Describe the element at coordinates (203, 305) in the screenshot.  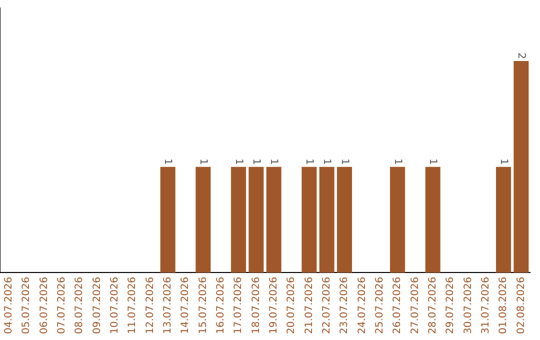
I see `x-tick-label: 15.07.2026` at that location.